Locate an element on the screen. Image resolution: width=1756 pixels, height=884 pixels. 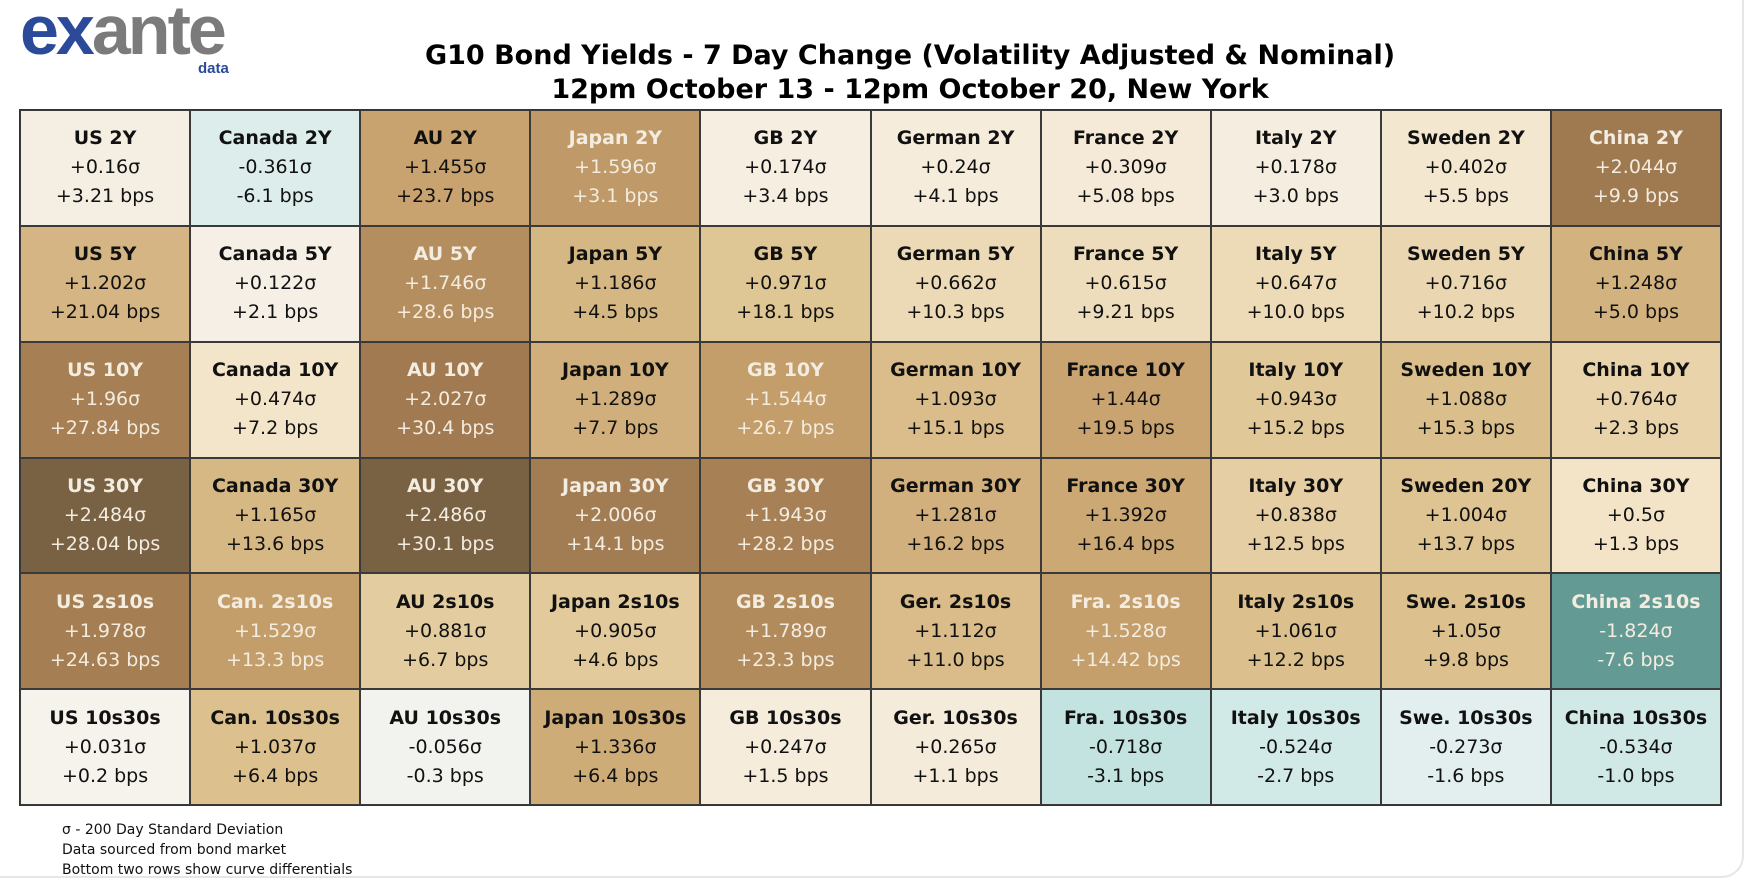
heatmap-cell: Japan 5Y +1.186σ +4.5 bps is located at coordinates (615, 283).